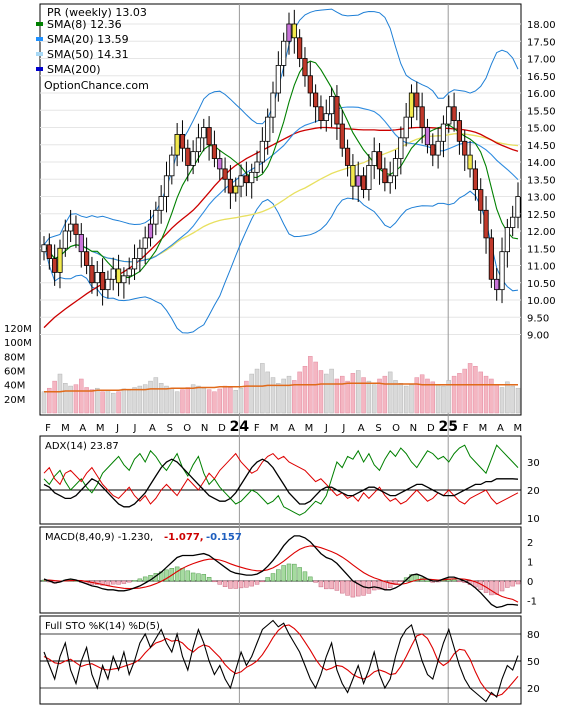 The height and width of the screenshot is (706, 566). Describe the element at coordinates (88, 39) in the screenshot. I see `legend-sma20: SMA(20) 13.59` at that location.